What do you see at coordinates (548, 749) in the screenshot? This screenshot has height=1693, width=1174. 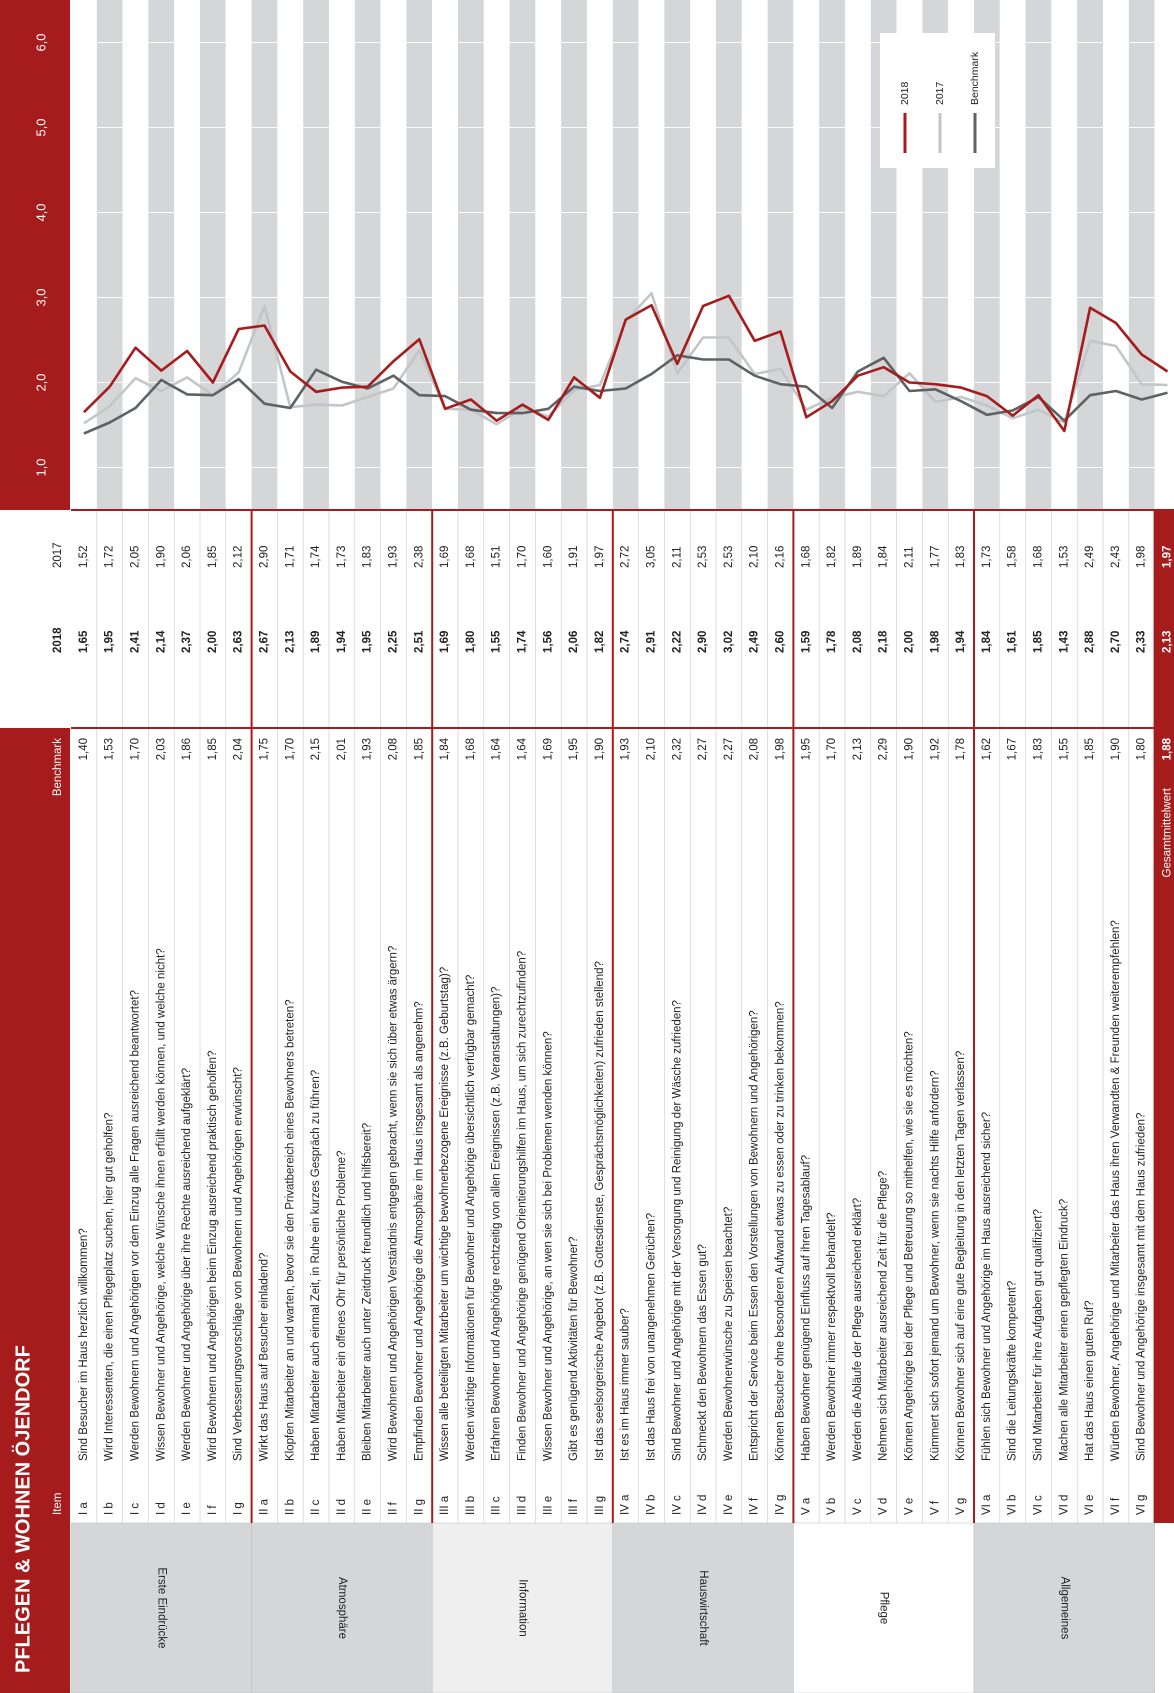 I see `benchmark-value: 1,69` at bounding box center [548, 749].